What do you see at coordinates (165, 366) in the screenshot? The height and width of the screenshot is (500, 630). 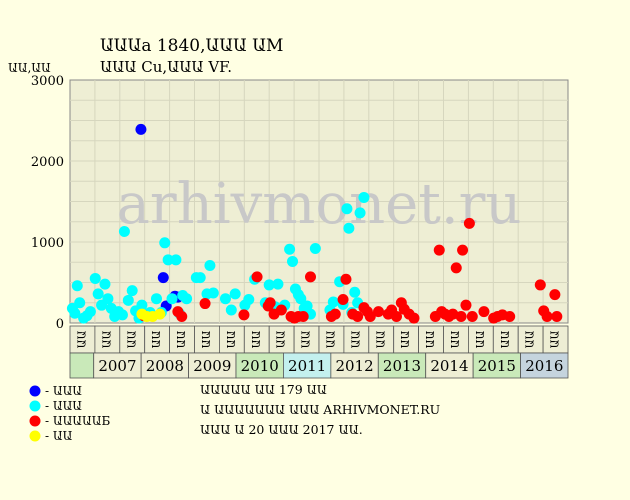 I see `year-label: 2008` at bounding box center [165, 366].